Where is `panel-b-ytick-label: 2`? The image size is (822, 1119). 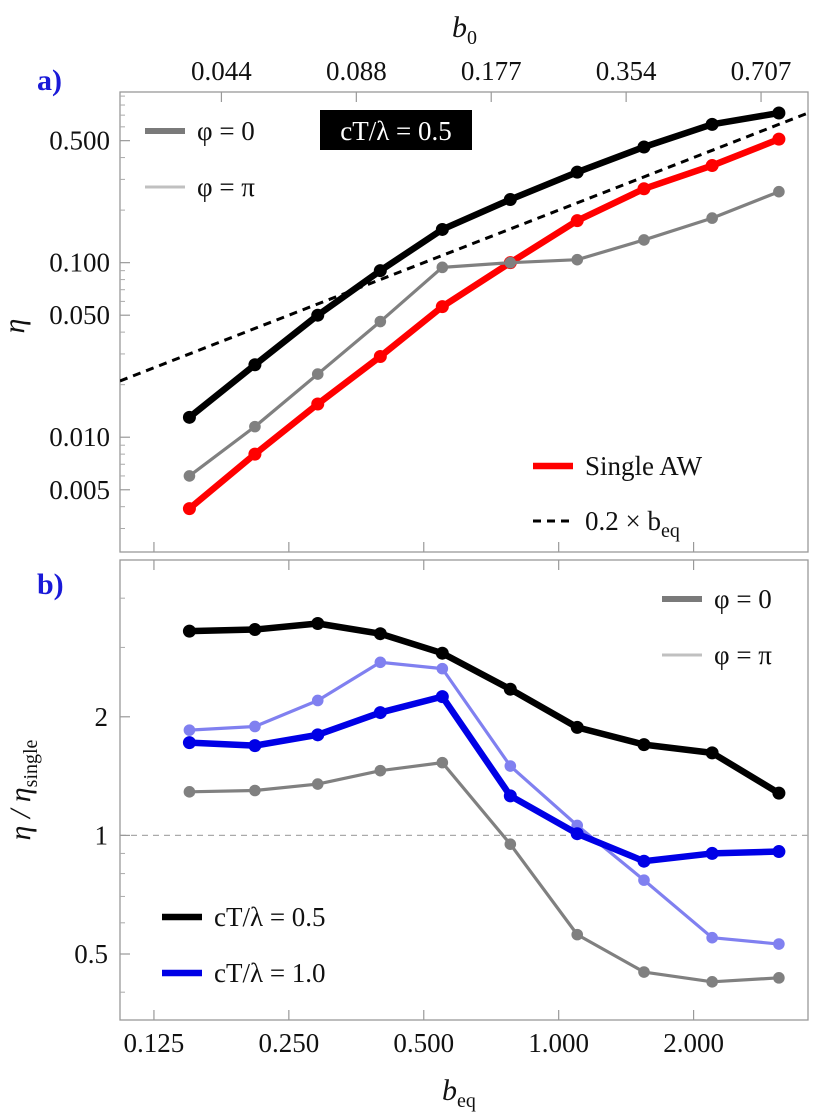
panel-b-ytick-label: 2 is located at coordinates (102, 717).